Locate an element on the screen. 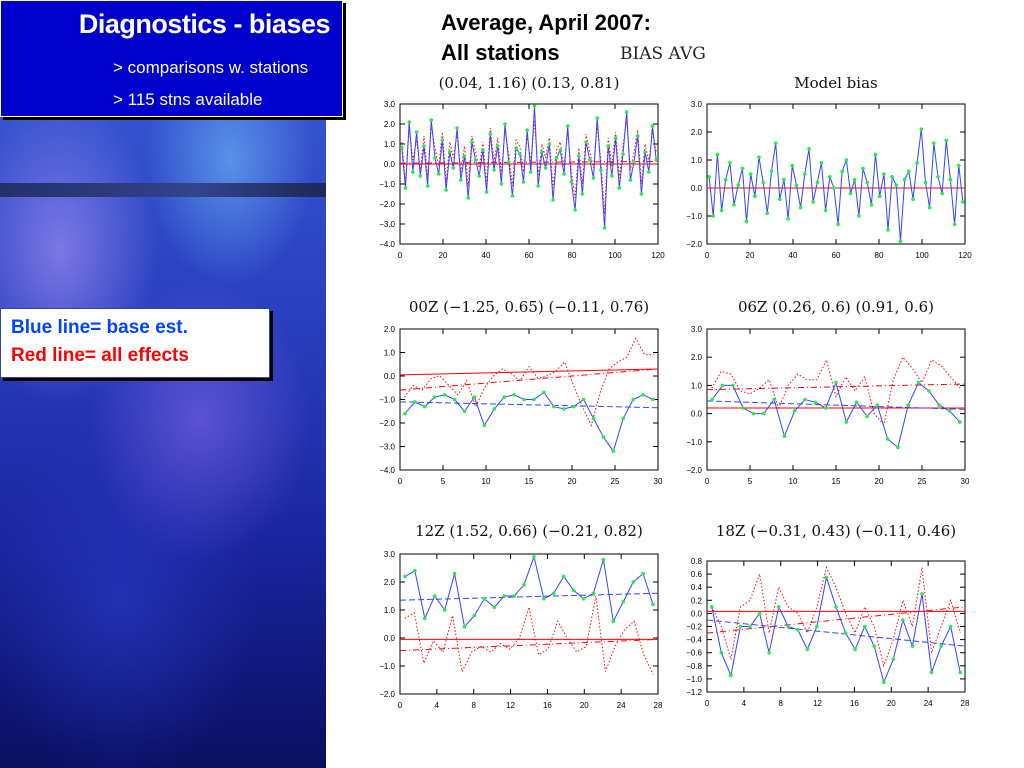  legend-blue-line: Blue line= base est. is located at coordinates (99, 327).